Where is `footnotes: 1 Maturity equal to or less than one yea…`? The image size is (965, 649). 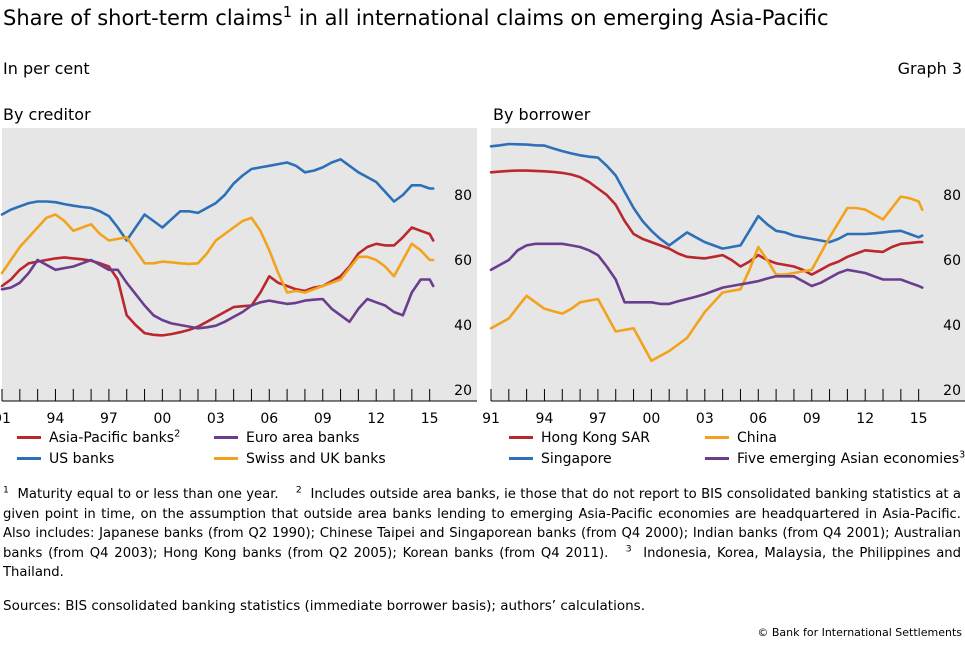 footnotes: 1 Maturity equal to or less than one yea… is located at coordinates (482, 532).